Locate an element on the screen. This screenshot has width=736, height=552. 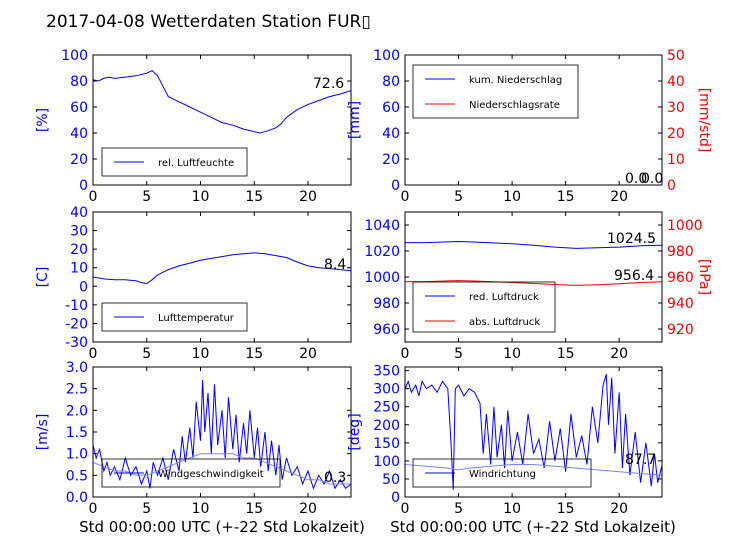
y-axis-label-right: [mm/std] is located at coordinates (704, 120).